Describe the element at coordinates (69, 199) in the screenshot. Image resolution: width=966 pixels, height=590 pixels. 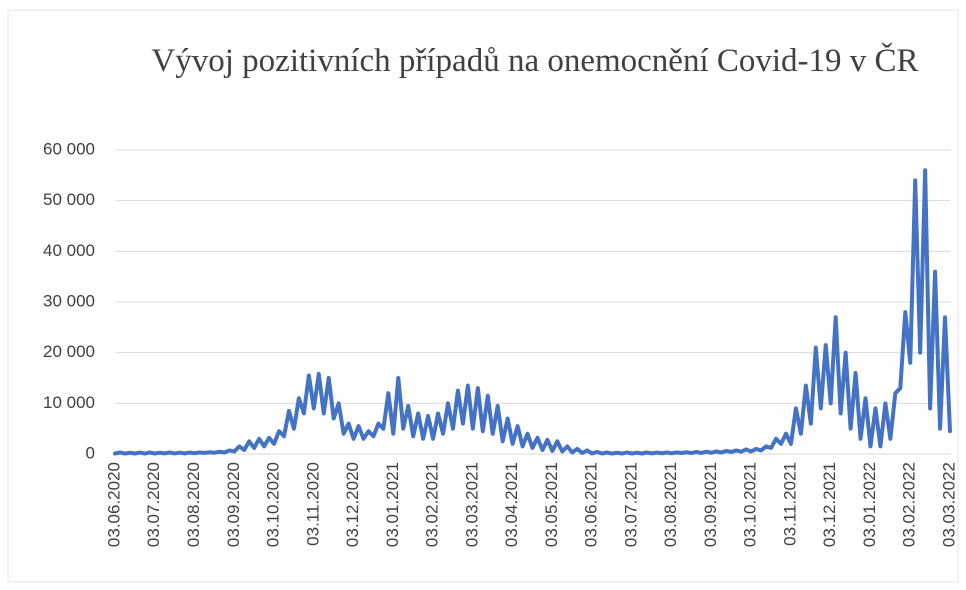
I see `y-tick-label: 50 000` at that location.